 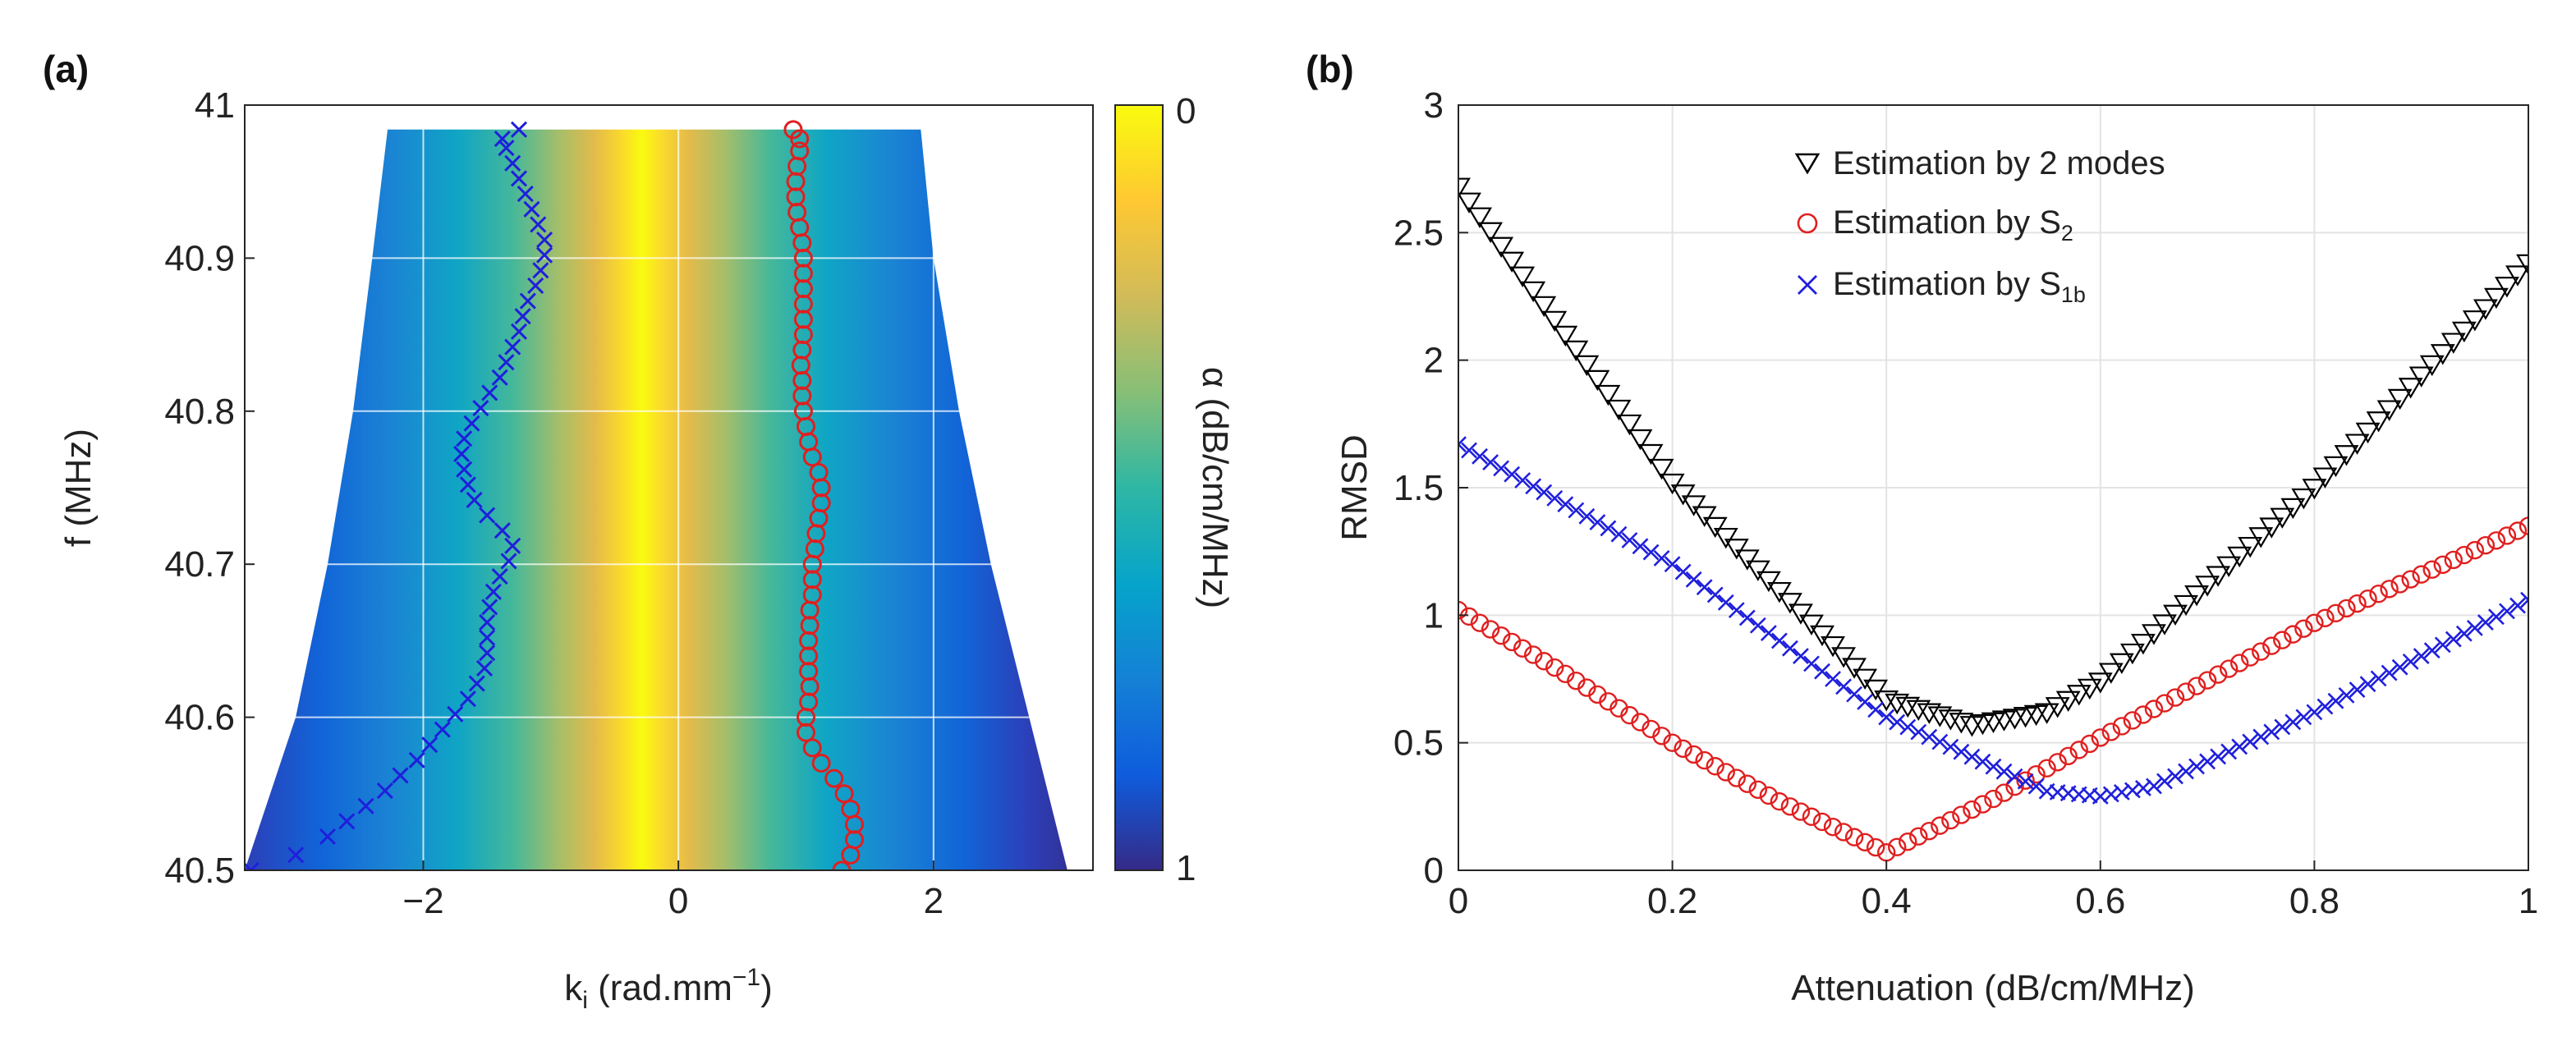 What do you see at coordinates (678, 901) in the screenshot?
I see `panel-a-xtick-label-1: 0` at bounding box center [678, 901].